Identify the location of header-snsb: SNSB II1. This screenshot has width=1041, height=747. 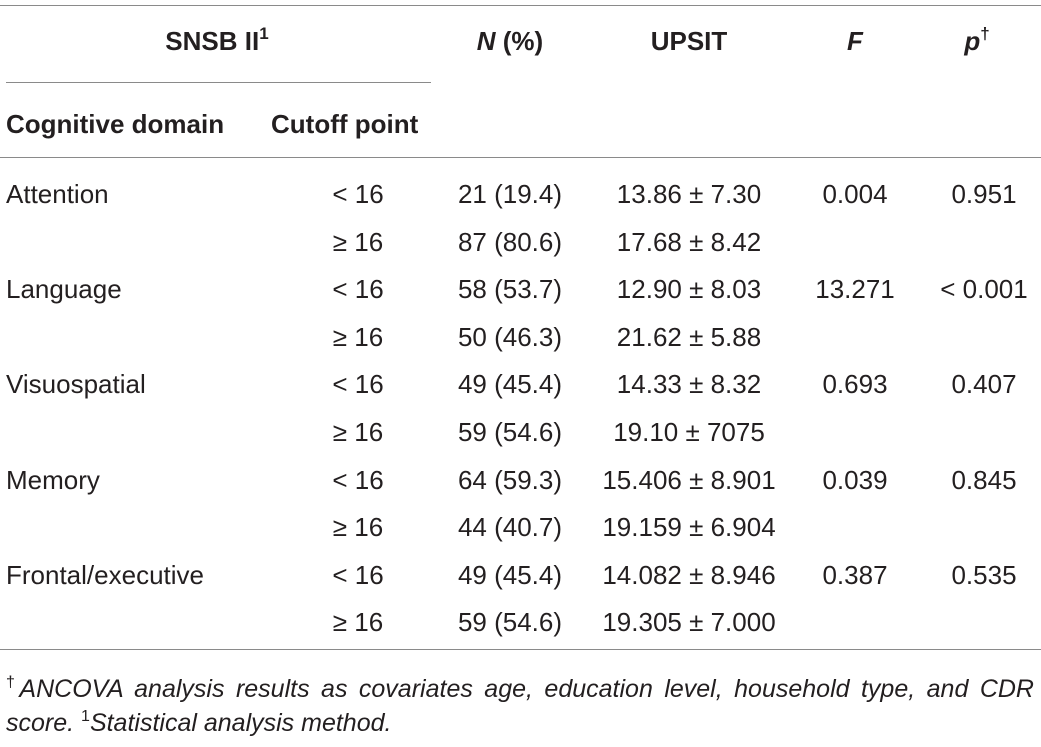
(217, 40).